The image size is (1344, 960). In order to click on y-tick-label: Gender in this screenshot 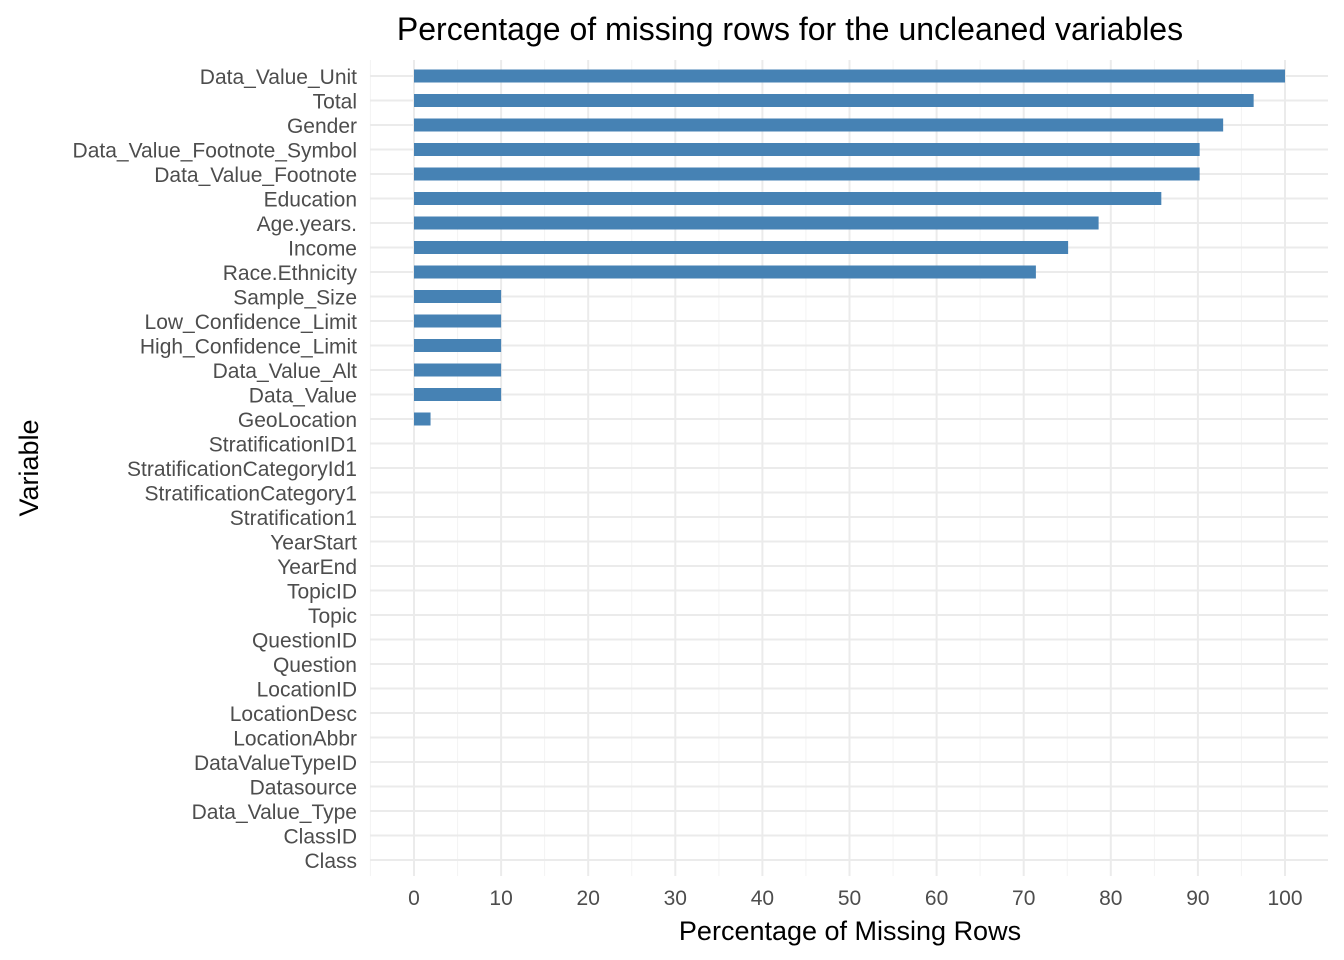, I will do `click(322, 126)`.